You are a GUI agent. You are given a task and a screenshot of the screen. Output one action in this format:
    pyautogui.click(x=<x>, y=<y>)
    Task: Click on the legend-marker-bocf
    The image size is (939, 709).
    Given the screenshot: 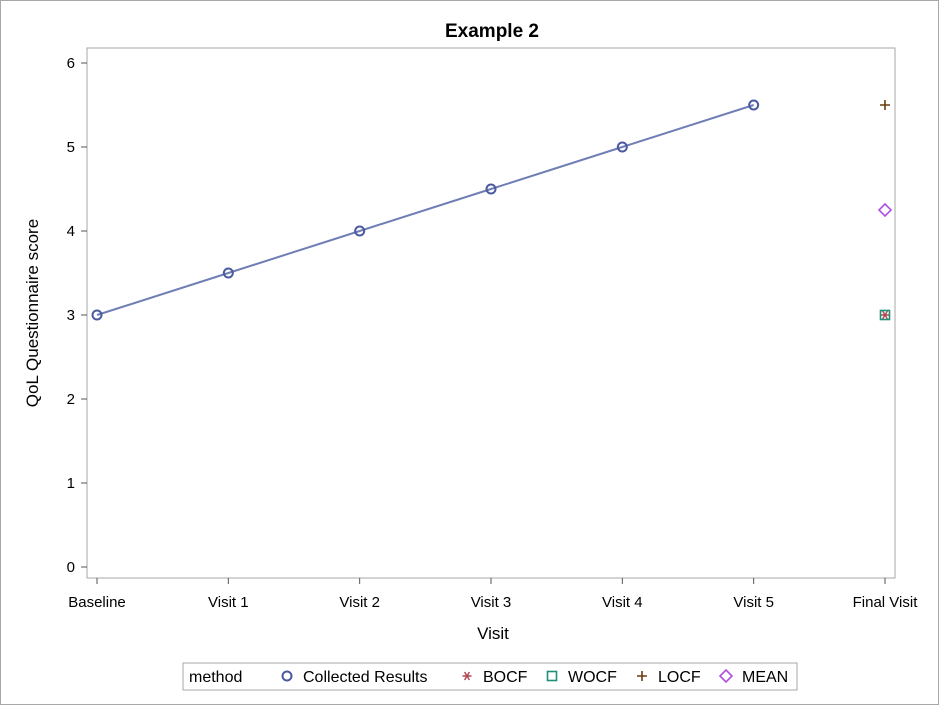 What is the action you would take?
    pyautogui.click(x=467, y=676)
    